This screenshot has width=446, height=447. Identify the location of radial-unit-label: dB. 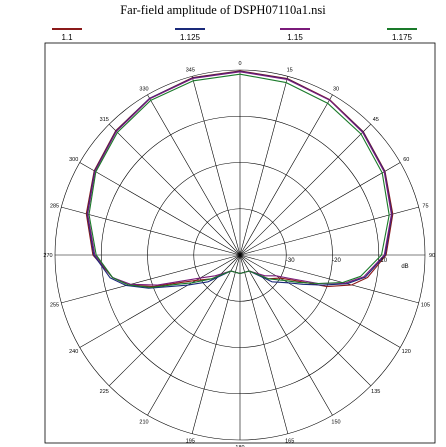
(404, 267).